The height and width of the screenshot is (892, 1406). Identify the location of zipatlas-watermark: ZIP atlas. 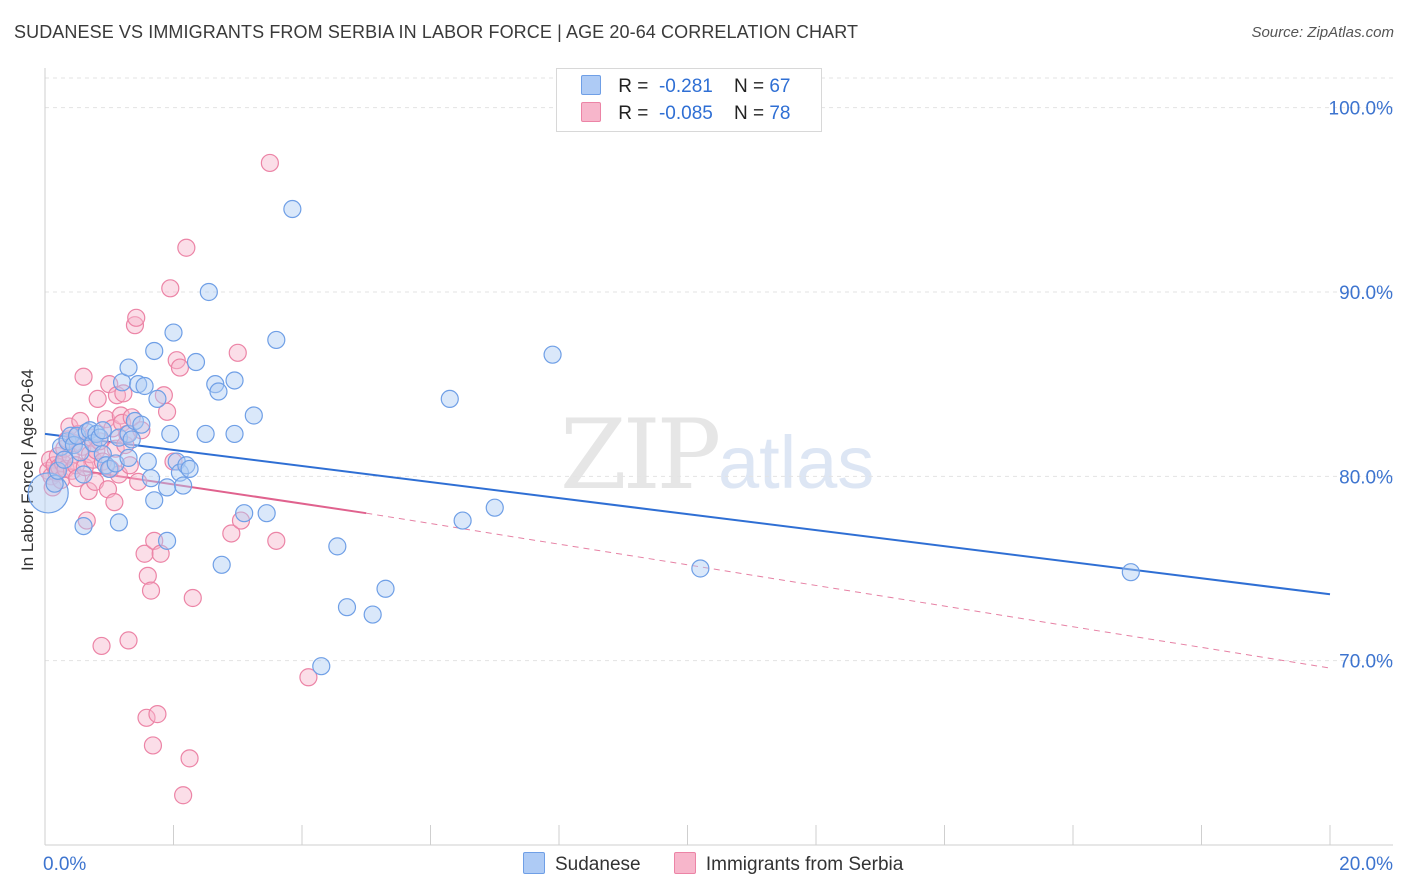
(717, 455).